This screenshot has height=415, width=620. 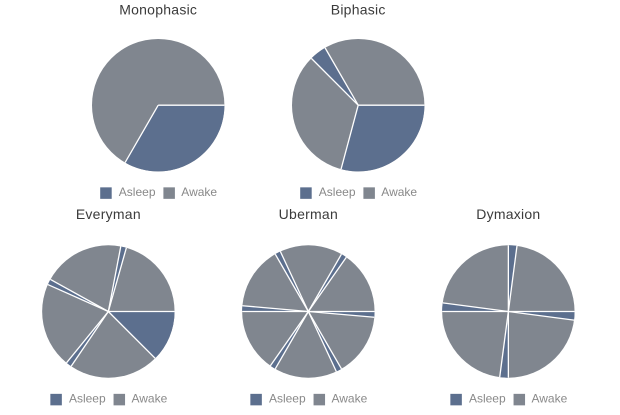 I want to click on svg-text: Biphasic, so click(x=358, y=10).